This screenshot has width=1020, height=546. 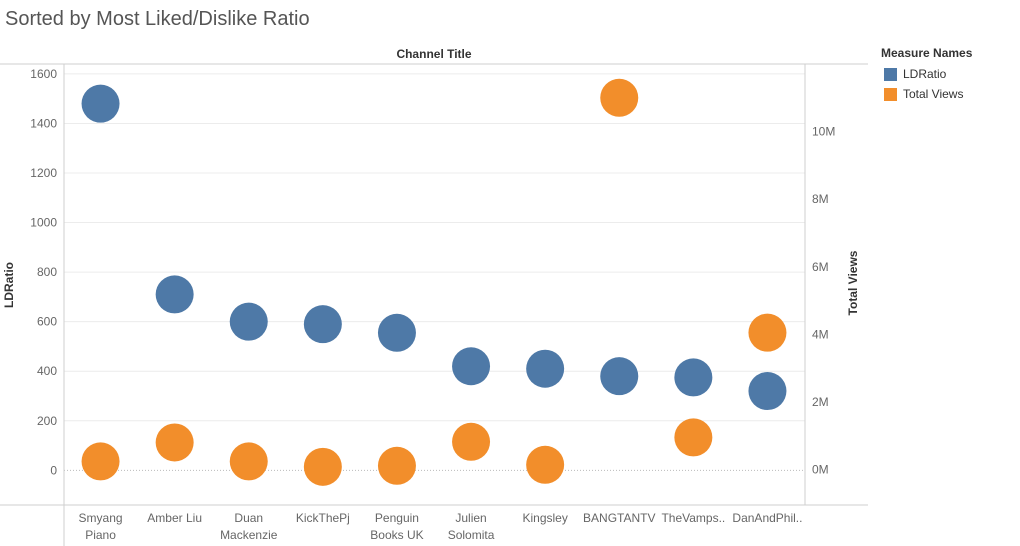 What do you see at coordinates (693, 437) in the screenshot?
I see `point-total-views-thevamps` at bounding box center [693, 437].